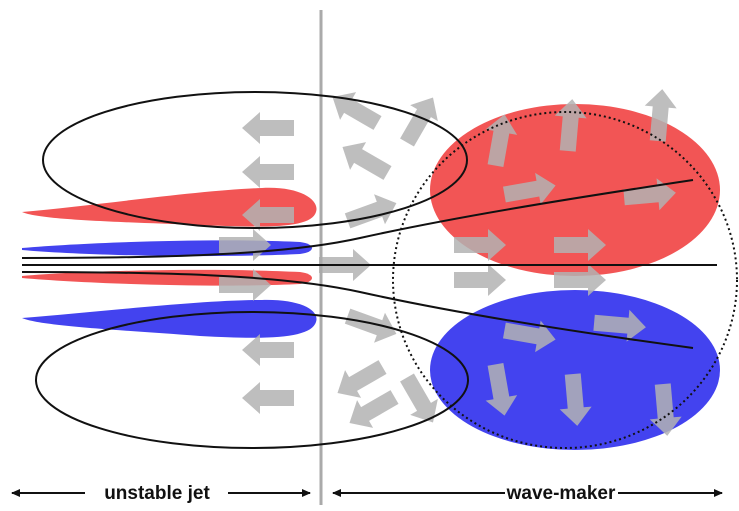  I want to click on upper-shear-line, so click(357, 219).